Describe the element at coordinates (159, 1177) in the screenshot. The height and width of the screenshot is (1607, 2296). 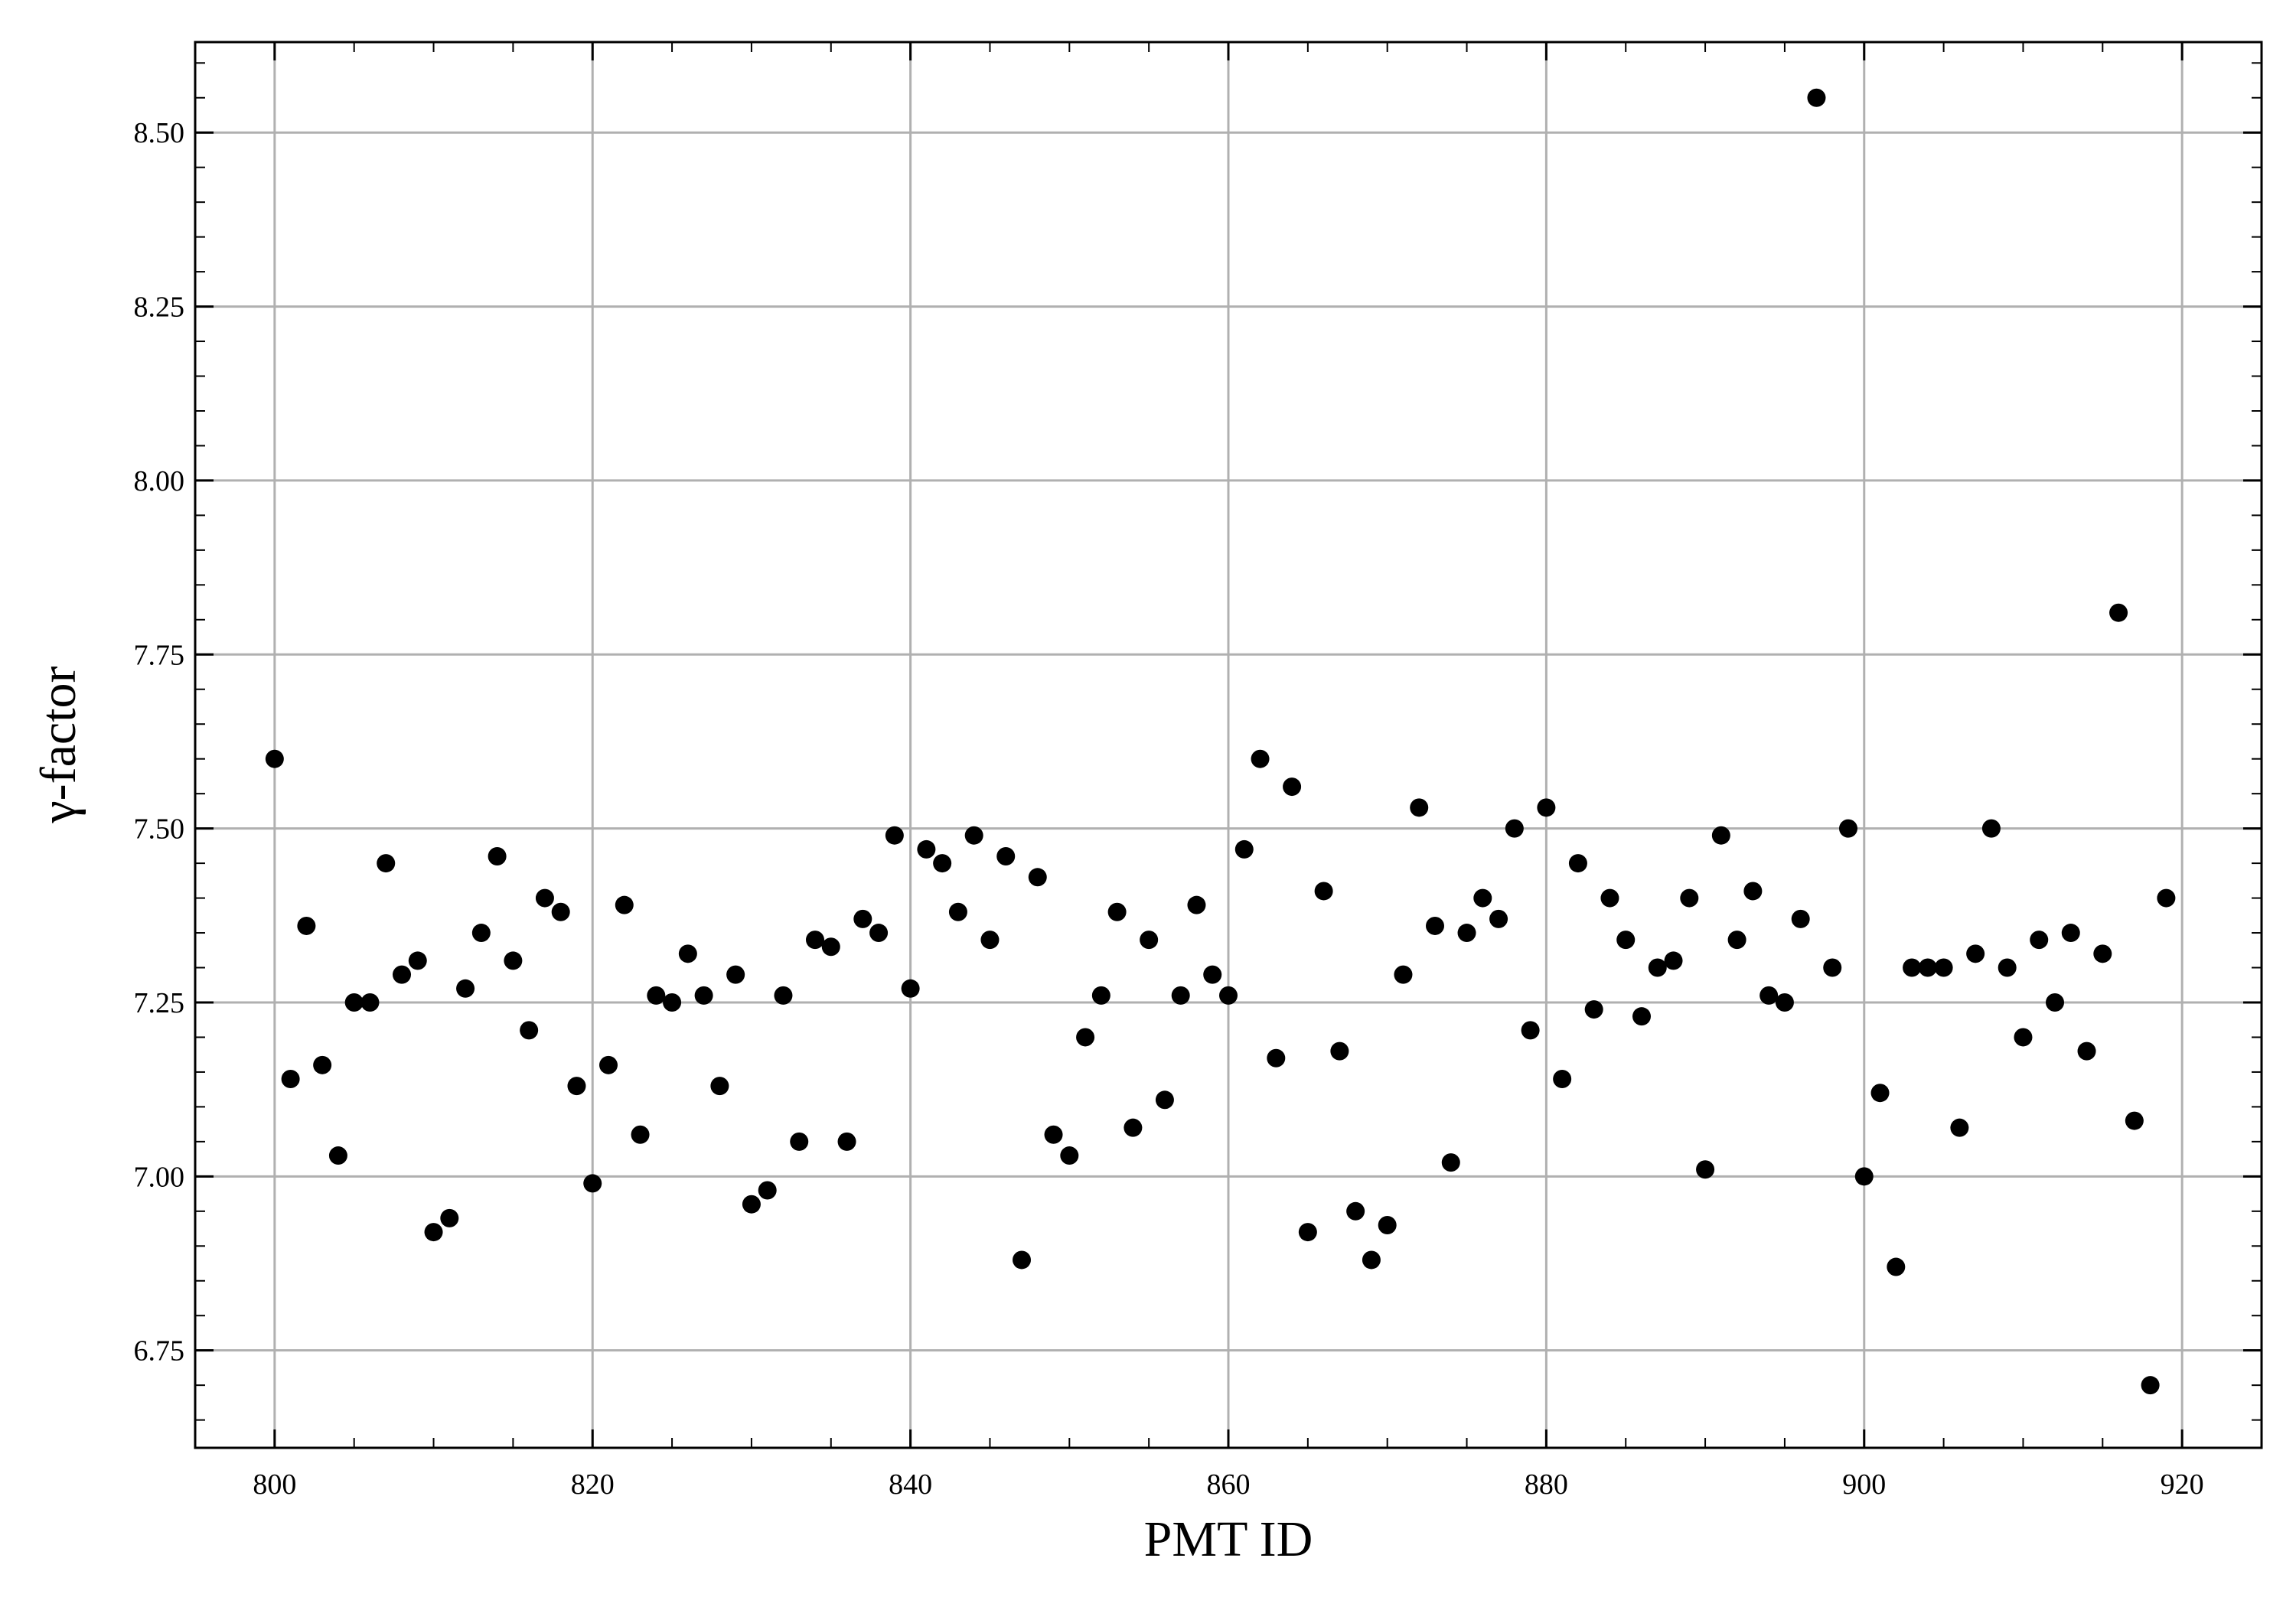
I see `y-tick-label: 7.00` at that location.